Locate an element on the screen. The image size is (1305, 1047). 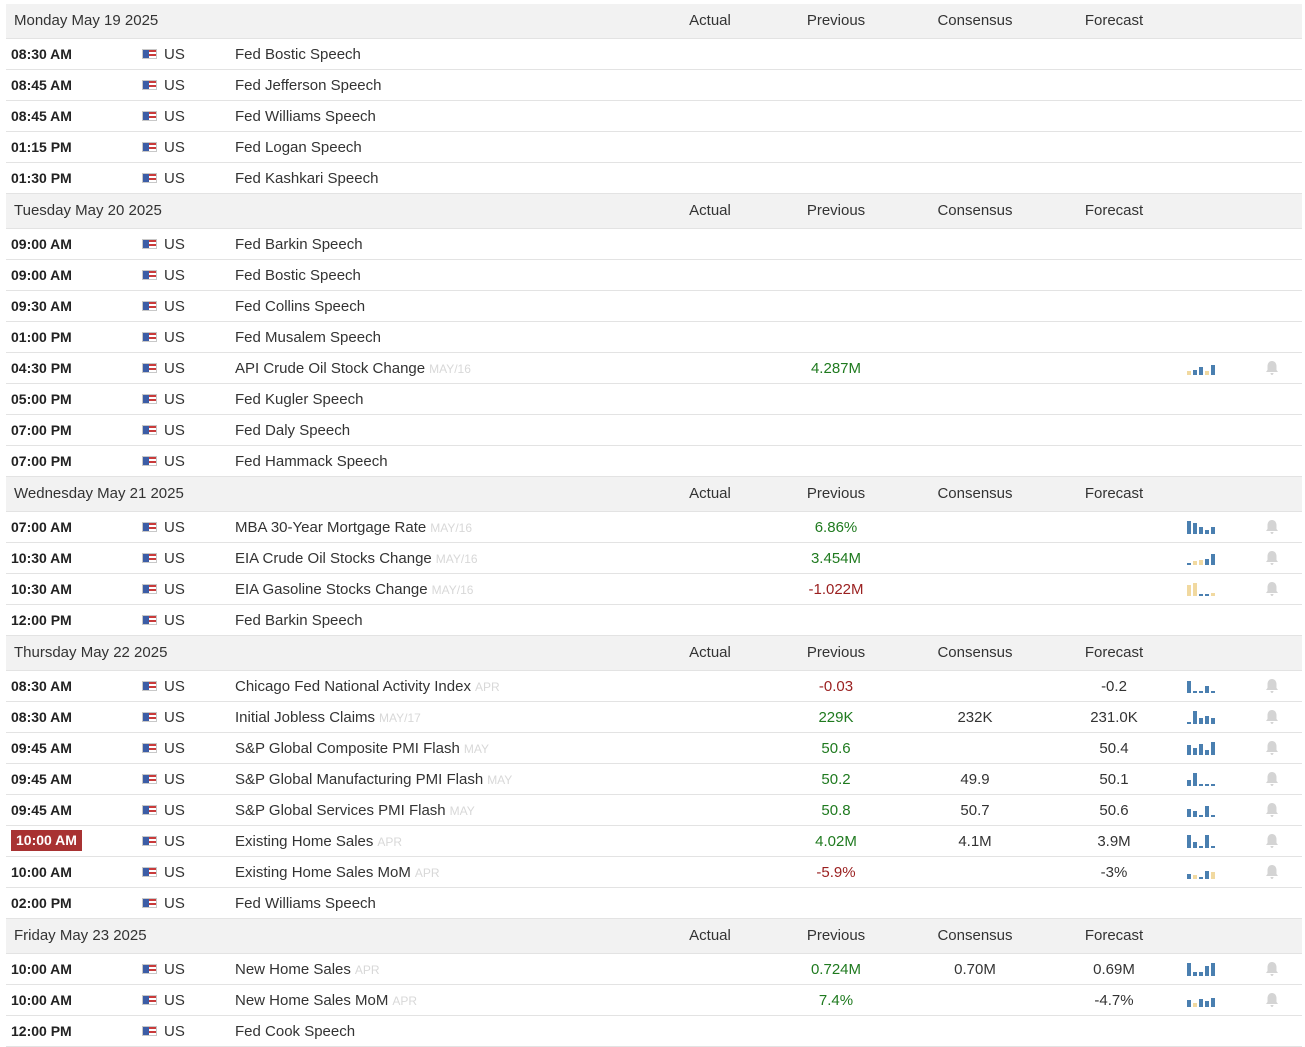
event-name-link: Existing Home Sales MoM APR is located at coordinates (337, 872).